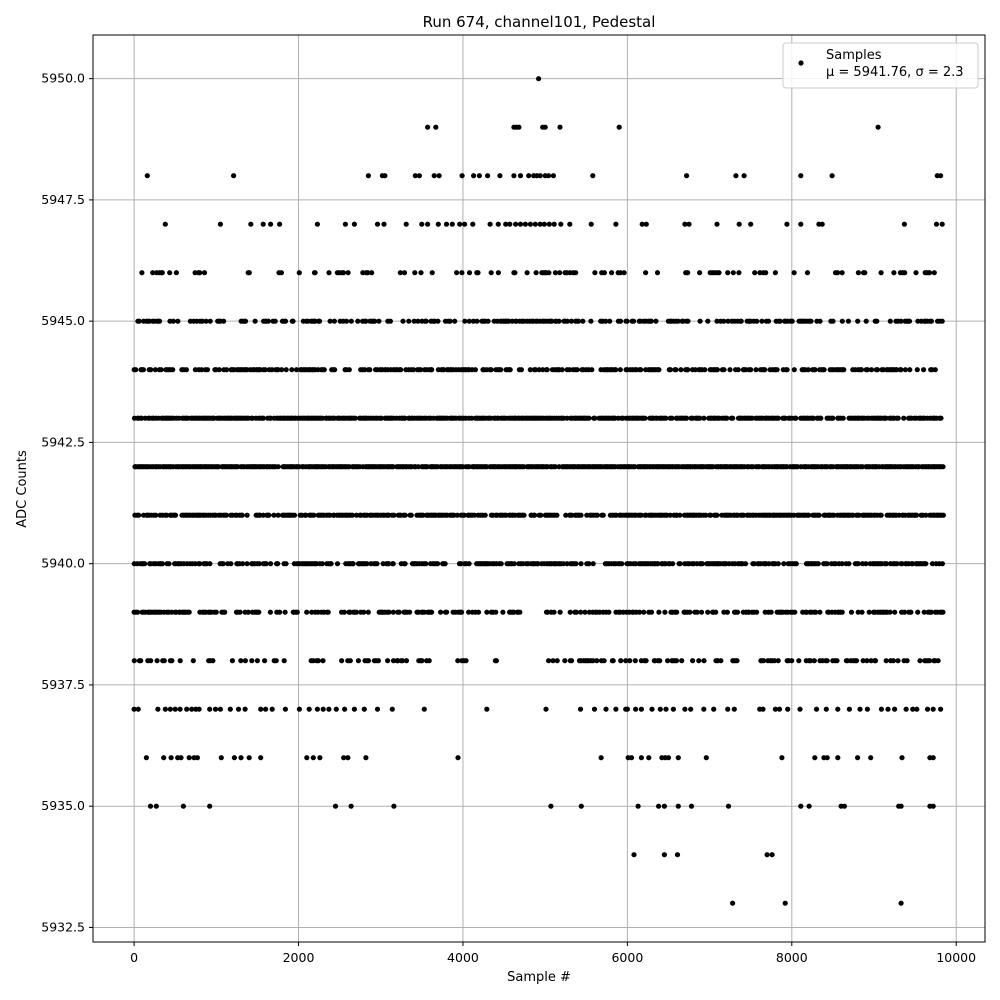 The width and height of the screenshot is (1000, 1000). Describe the element at coordinates (895, 72) in the screenshot. I see `legend-stats-label: μ = 5941.76, σ = 2.3` at that location.